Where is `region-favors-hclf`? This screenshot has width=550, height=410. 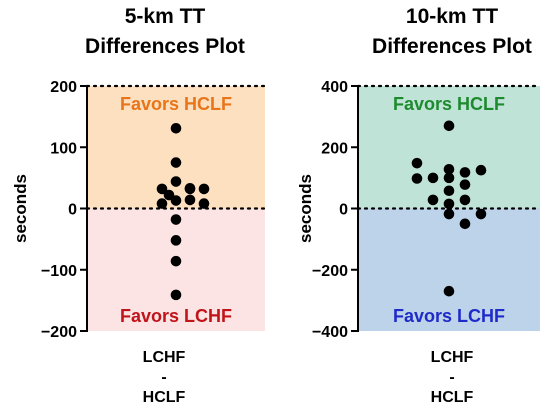 region-favors-hclf is located at coordinates (176, 147).